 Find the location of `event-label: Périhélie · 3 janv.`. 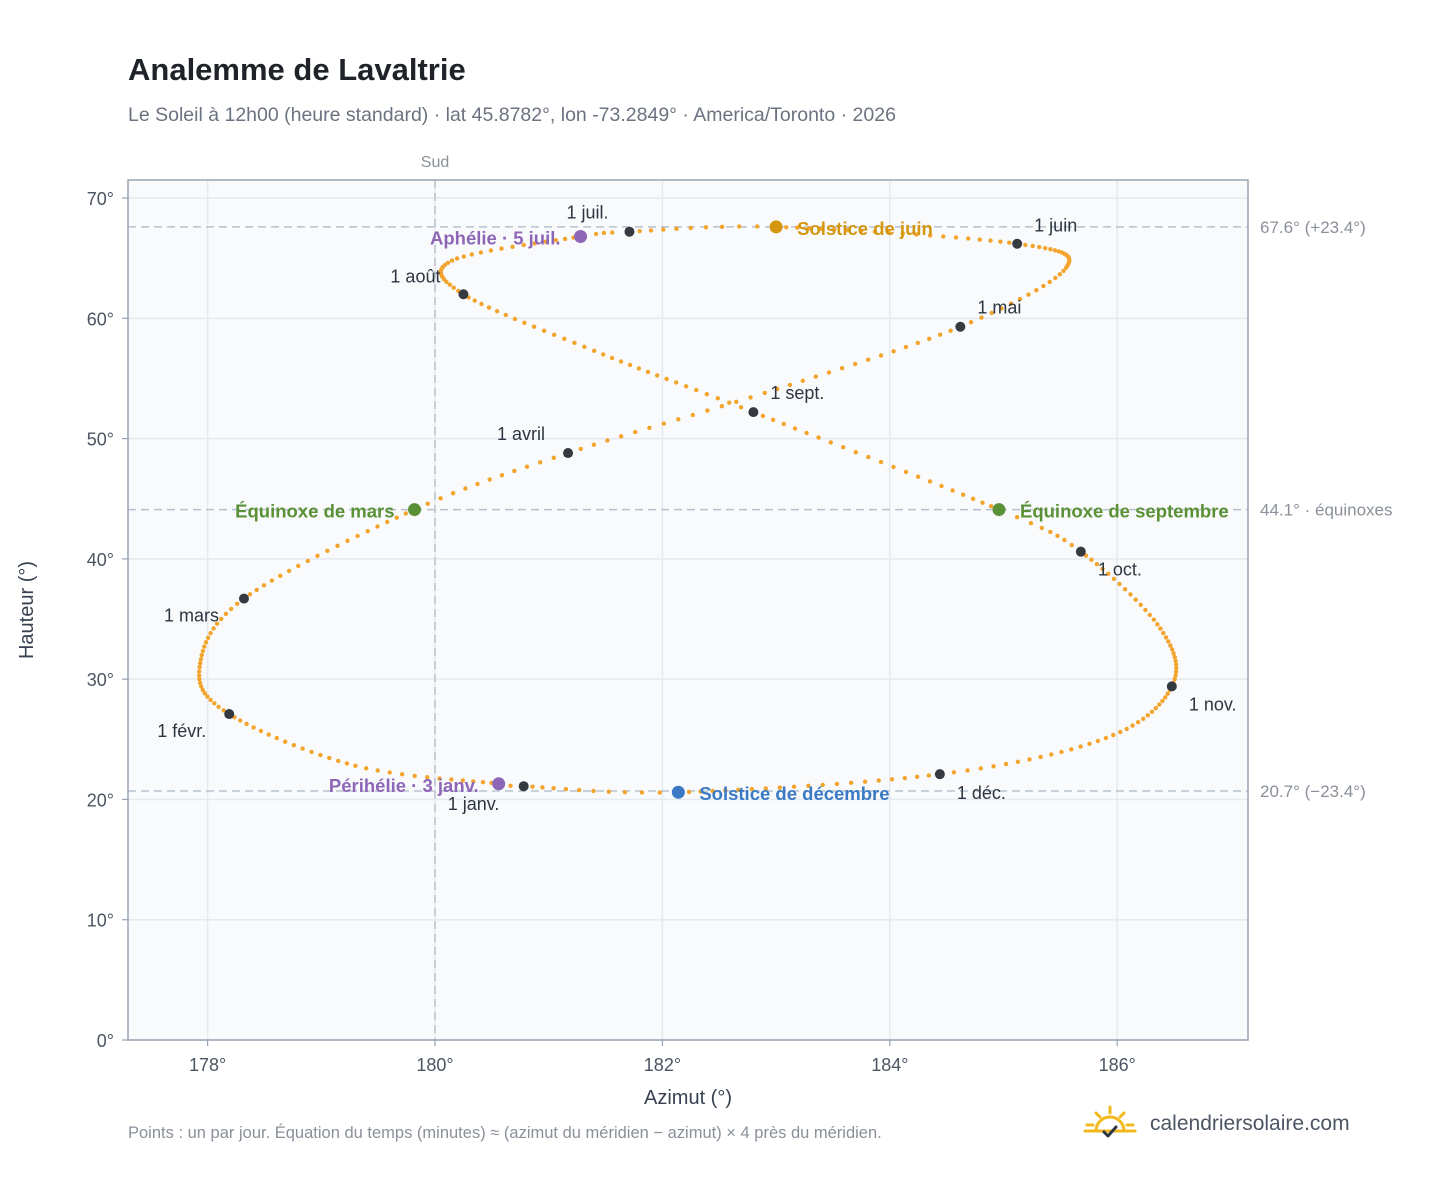

event-label: Périhélie · 3 janv. is located at coordinates (404, 785).